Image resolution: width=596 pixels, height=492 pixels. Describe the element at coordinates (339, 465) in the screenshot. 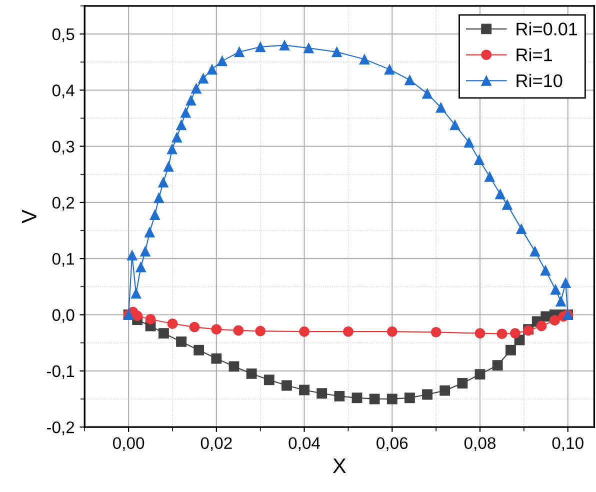

I see `x-axis-title: X` at that location.